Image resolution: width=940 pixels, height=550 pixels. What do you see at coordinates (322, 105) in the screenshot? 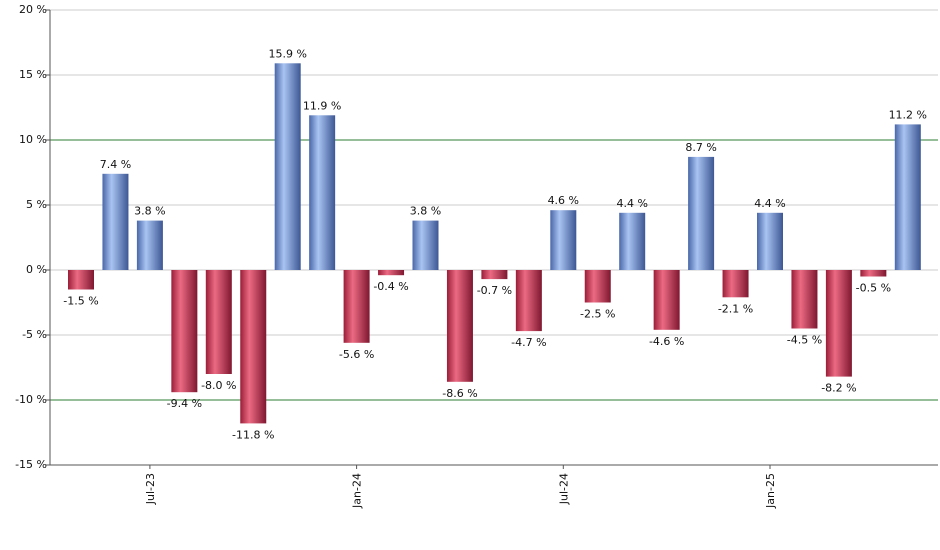
I see `data-label: 11.9 %` at bounding box center [322, 105].